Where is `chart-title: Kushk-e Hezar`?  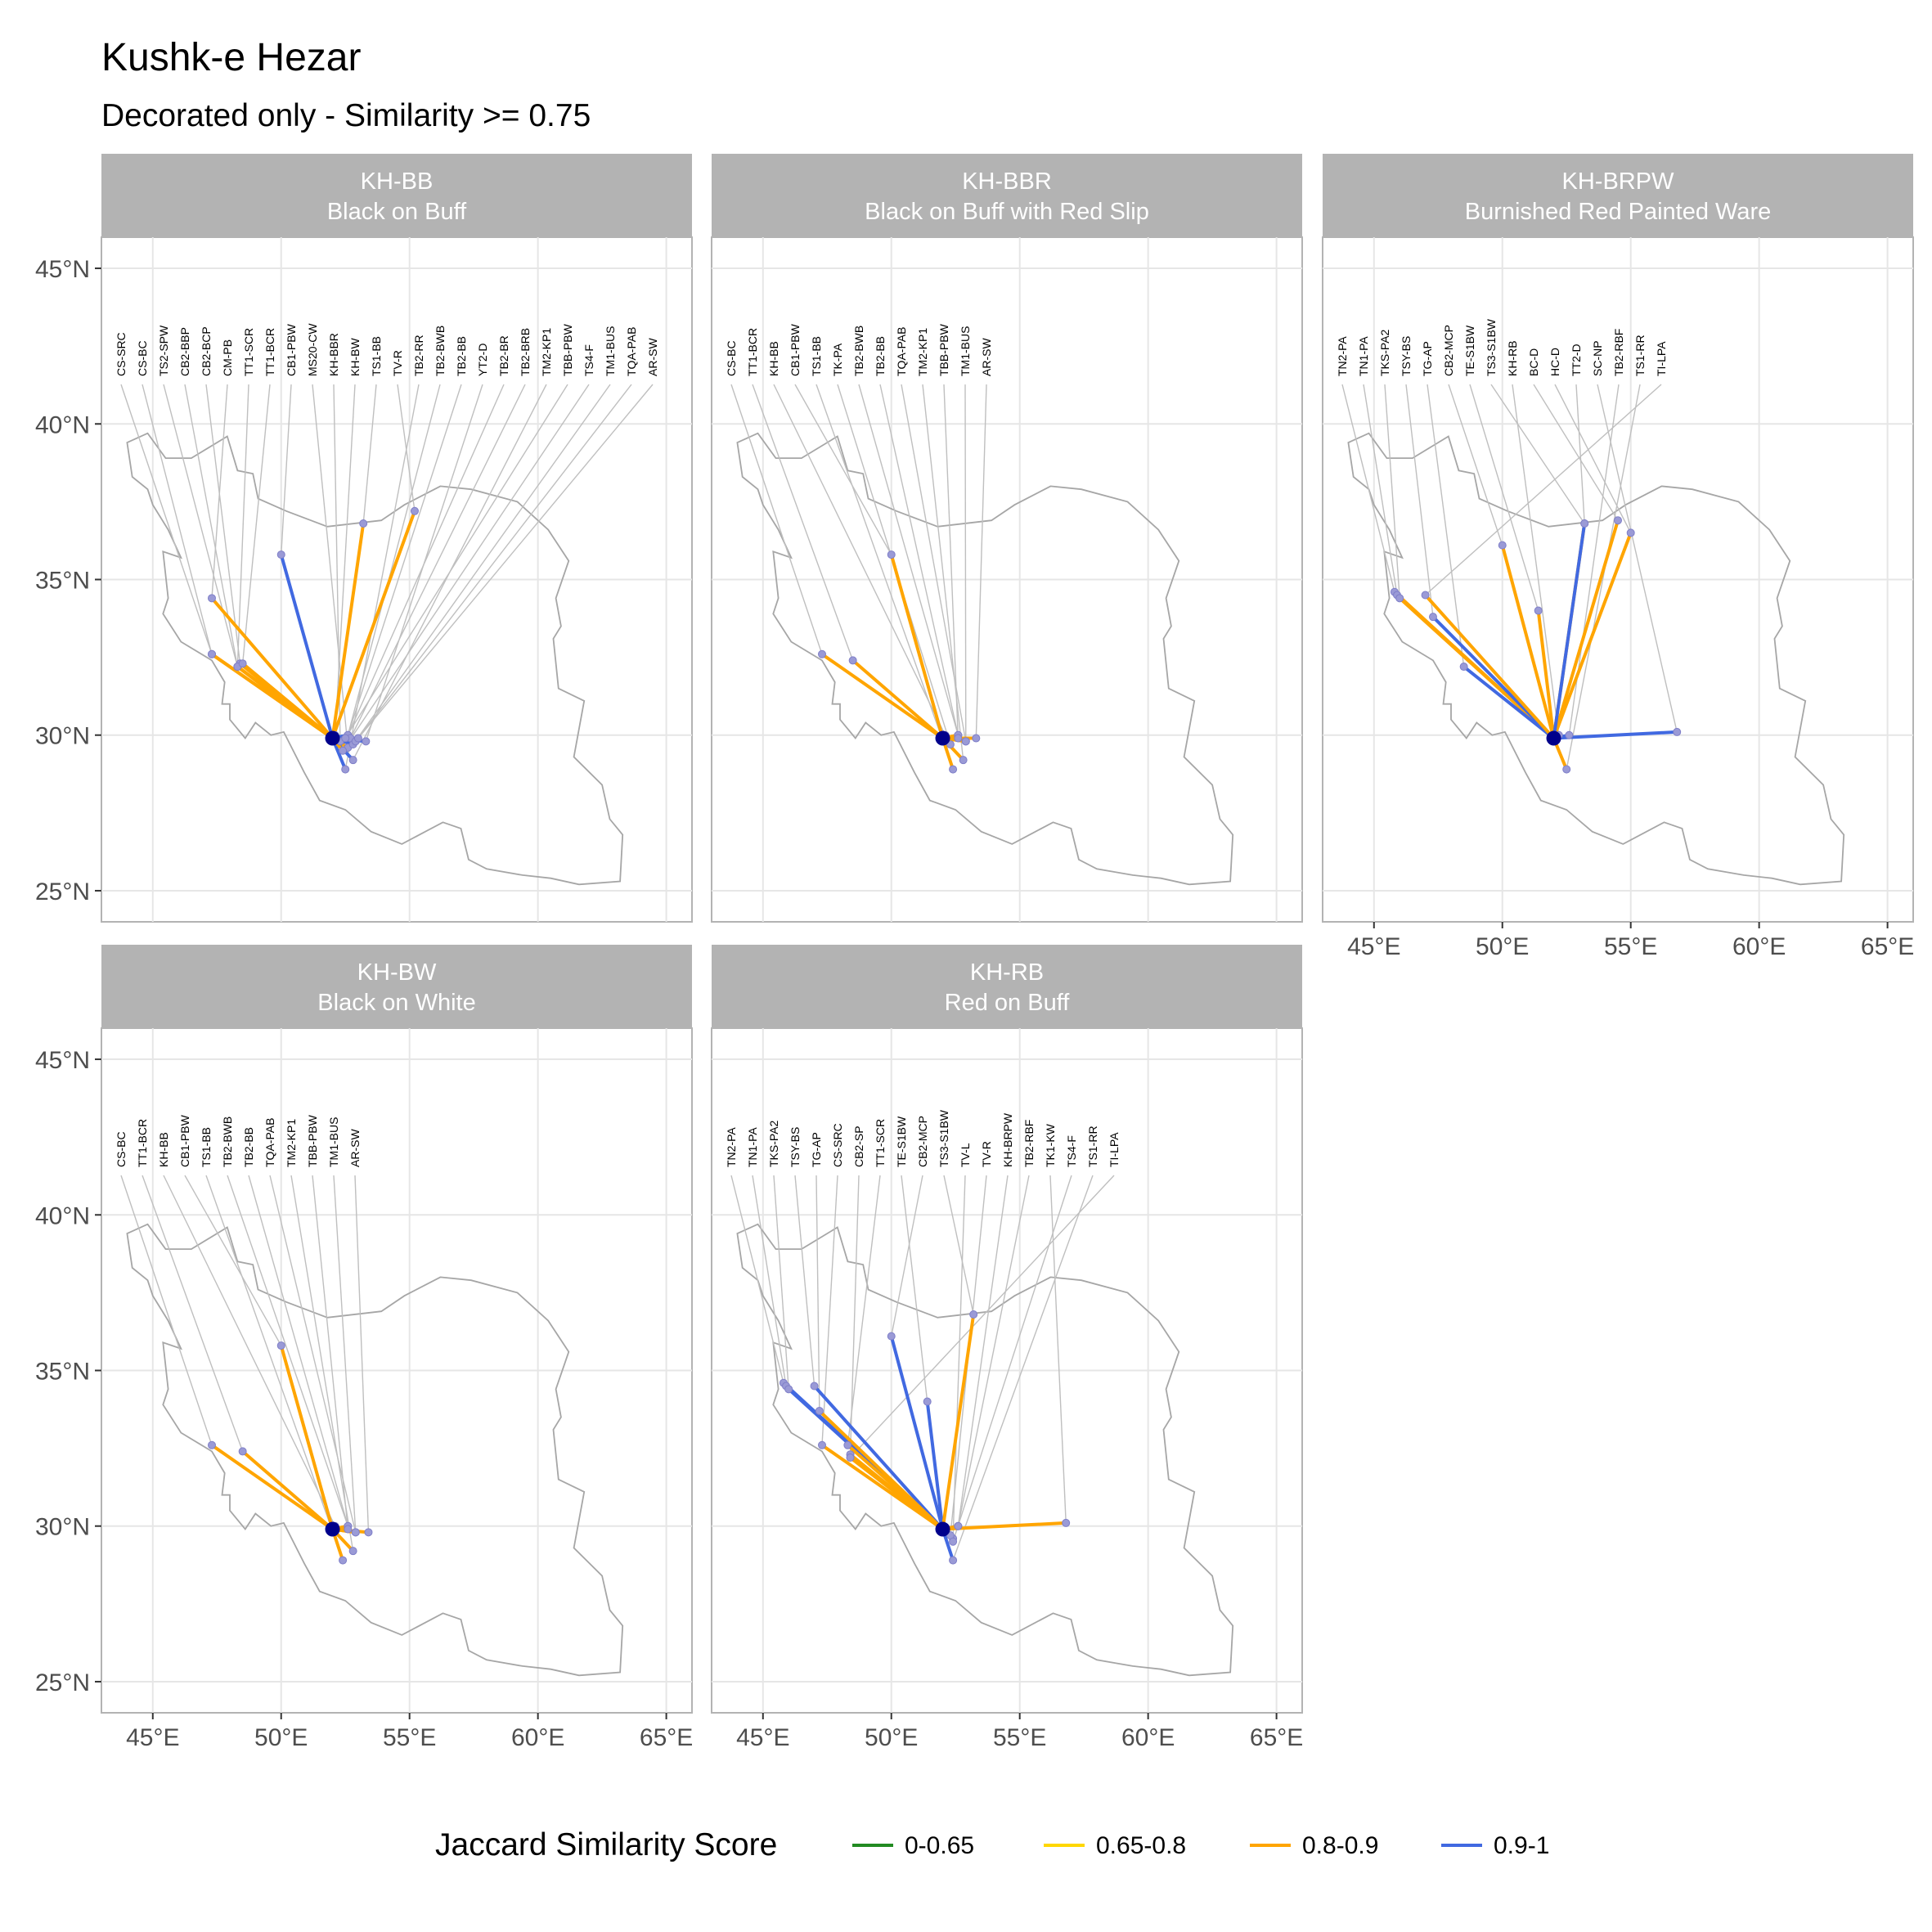
chart-title: Kushk-e Hezar is located at coordinates (231, 58).